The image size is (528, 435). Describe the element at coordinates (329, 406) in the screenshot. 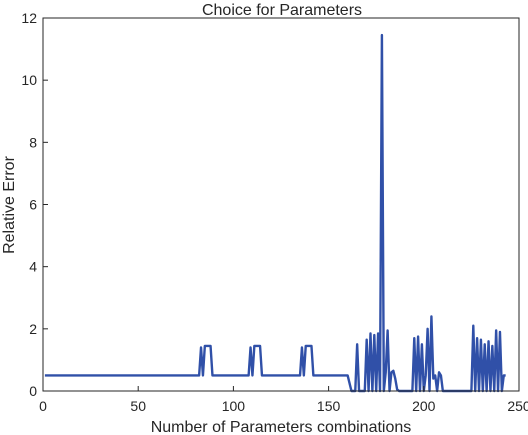

I see `x-tick-label: 150` at that location.